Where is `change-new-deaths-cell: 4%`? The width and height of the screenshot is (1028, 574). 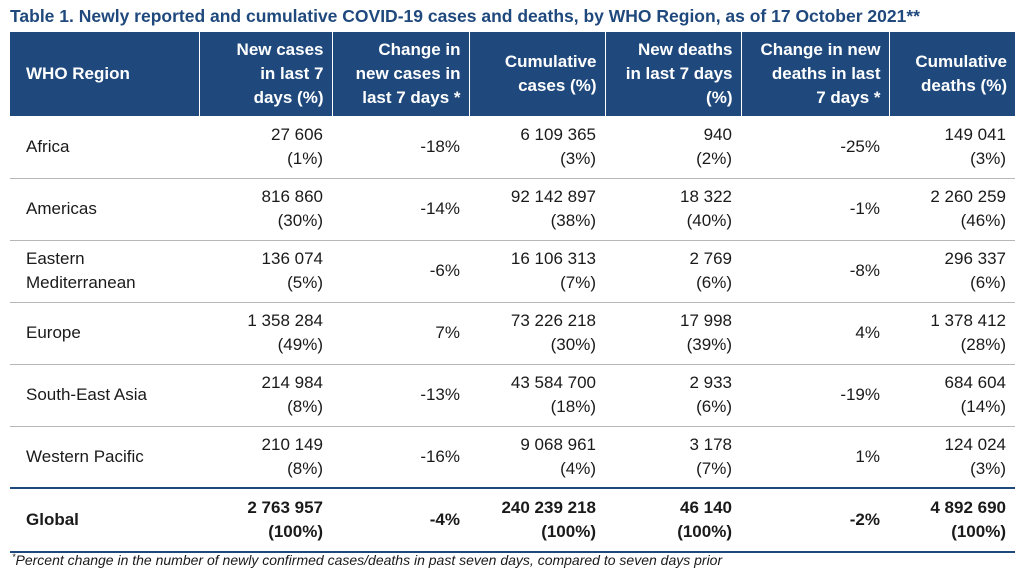
change-new-deaths-cell: 4% is located at coordinates (815, 333).